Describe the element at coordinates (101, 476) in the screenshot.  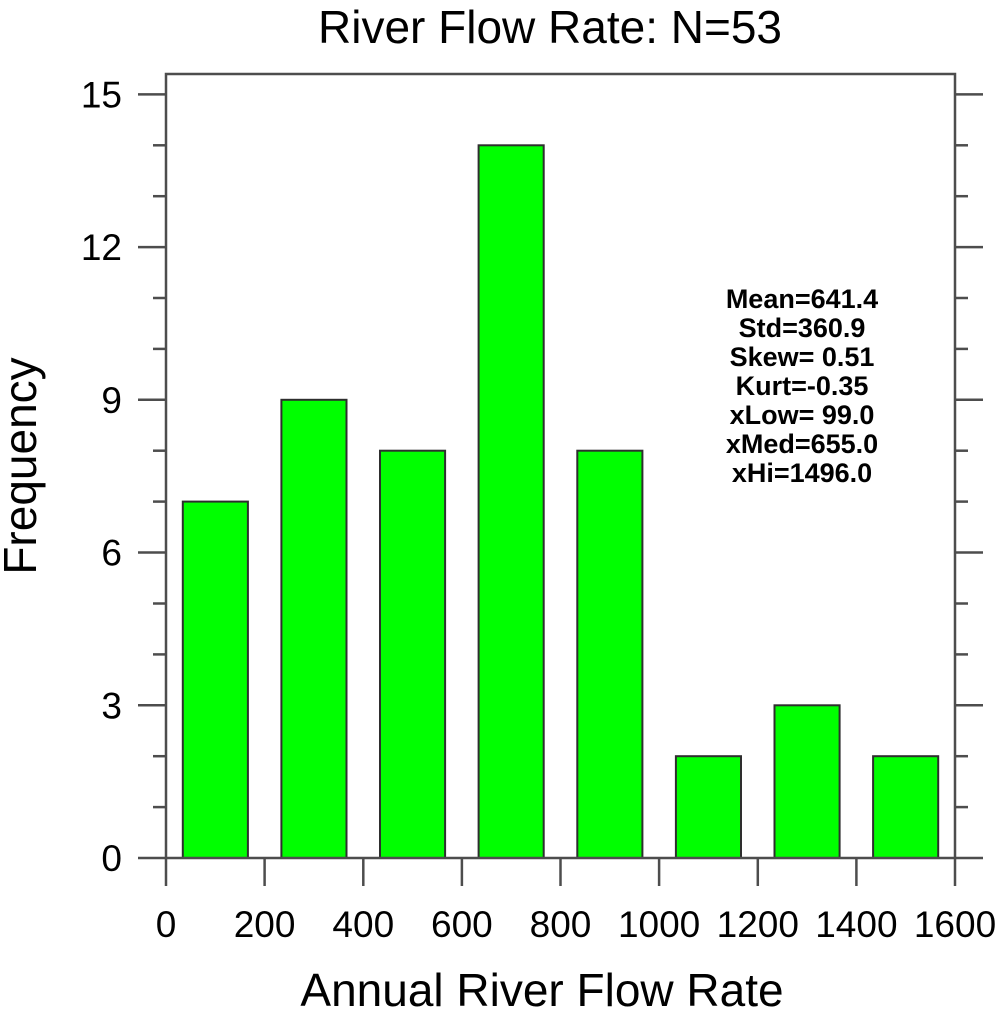
I see `y-tick-labels: 0 3 6 9 12 15` at that location.